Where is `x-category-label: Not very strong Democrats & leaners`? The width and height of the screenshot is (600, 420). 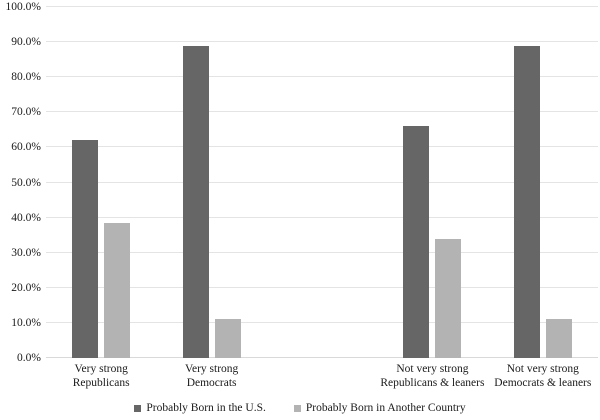 x-category-label: Not very strong Democrats & leaners is located at coordinates (543, 376).